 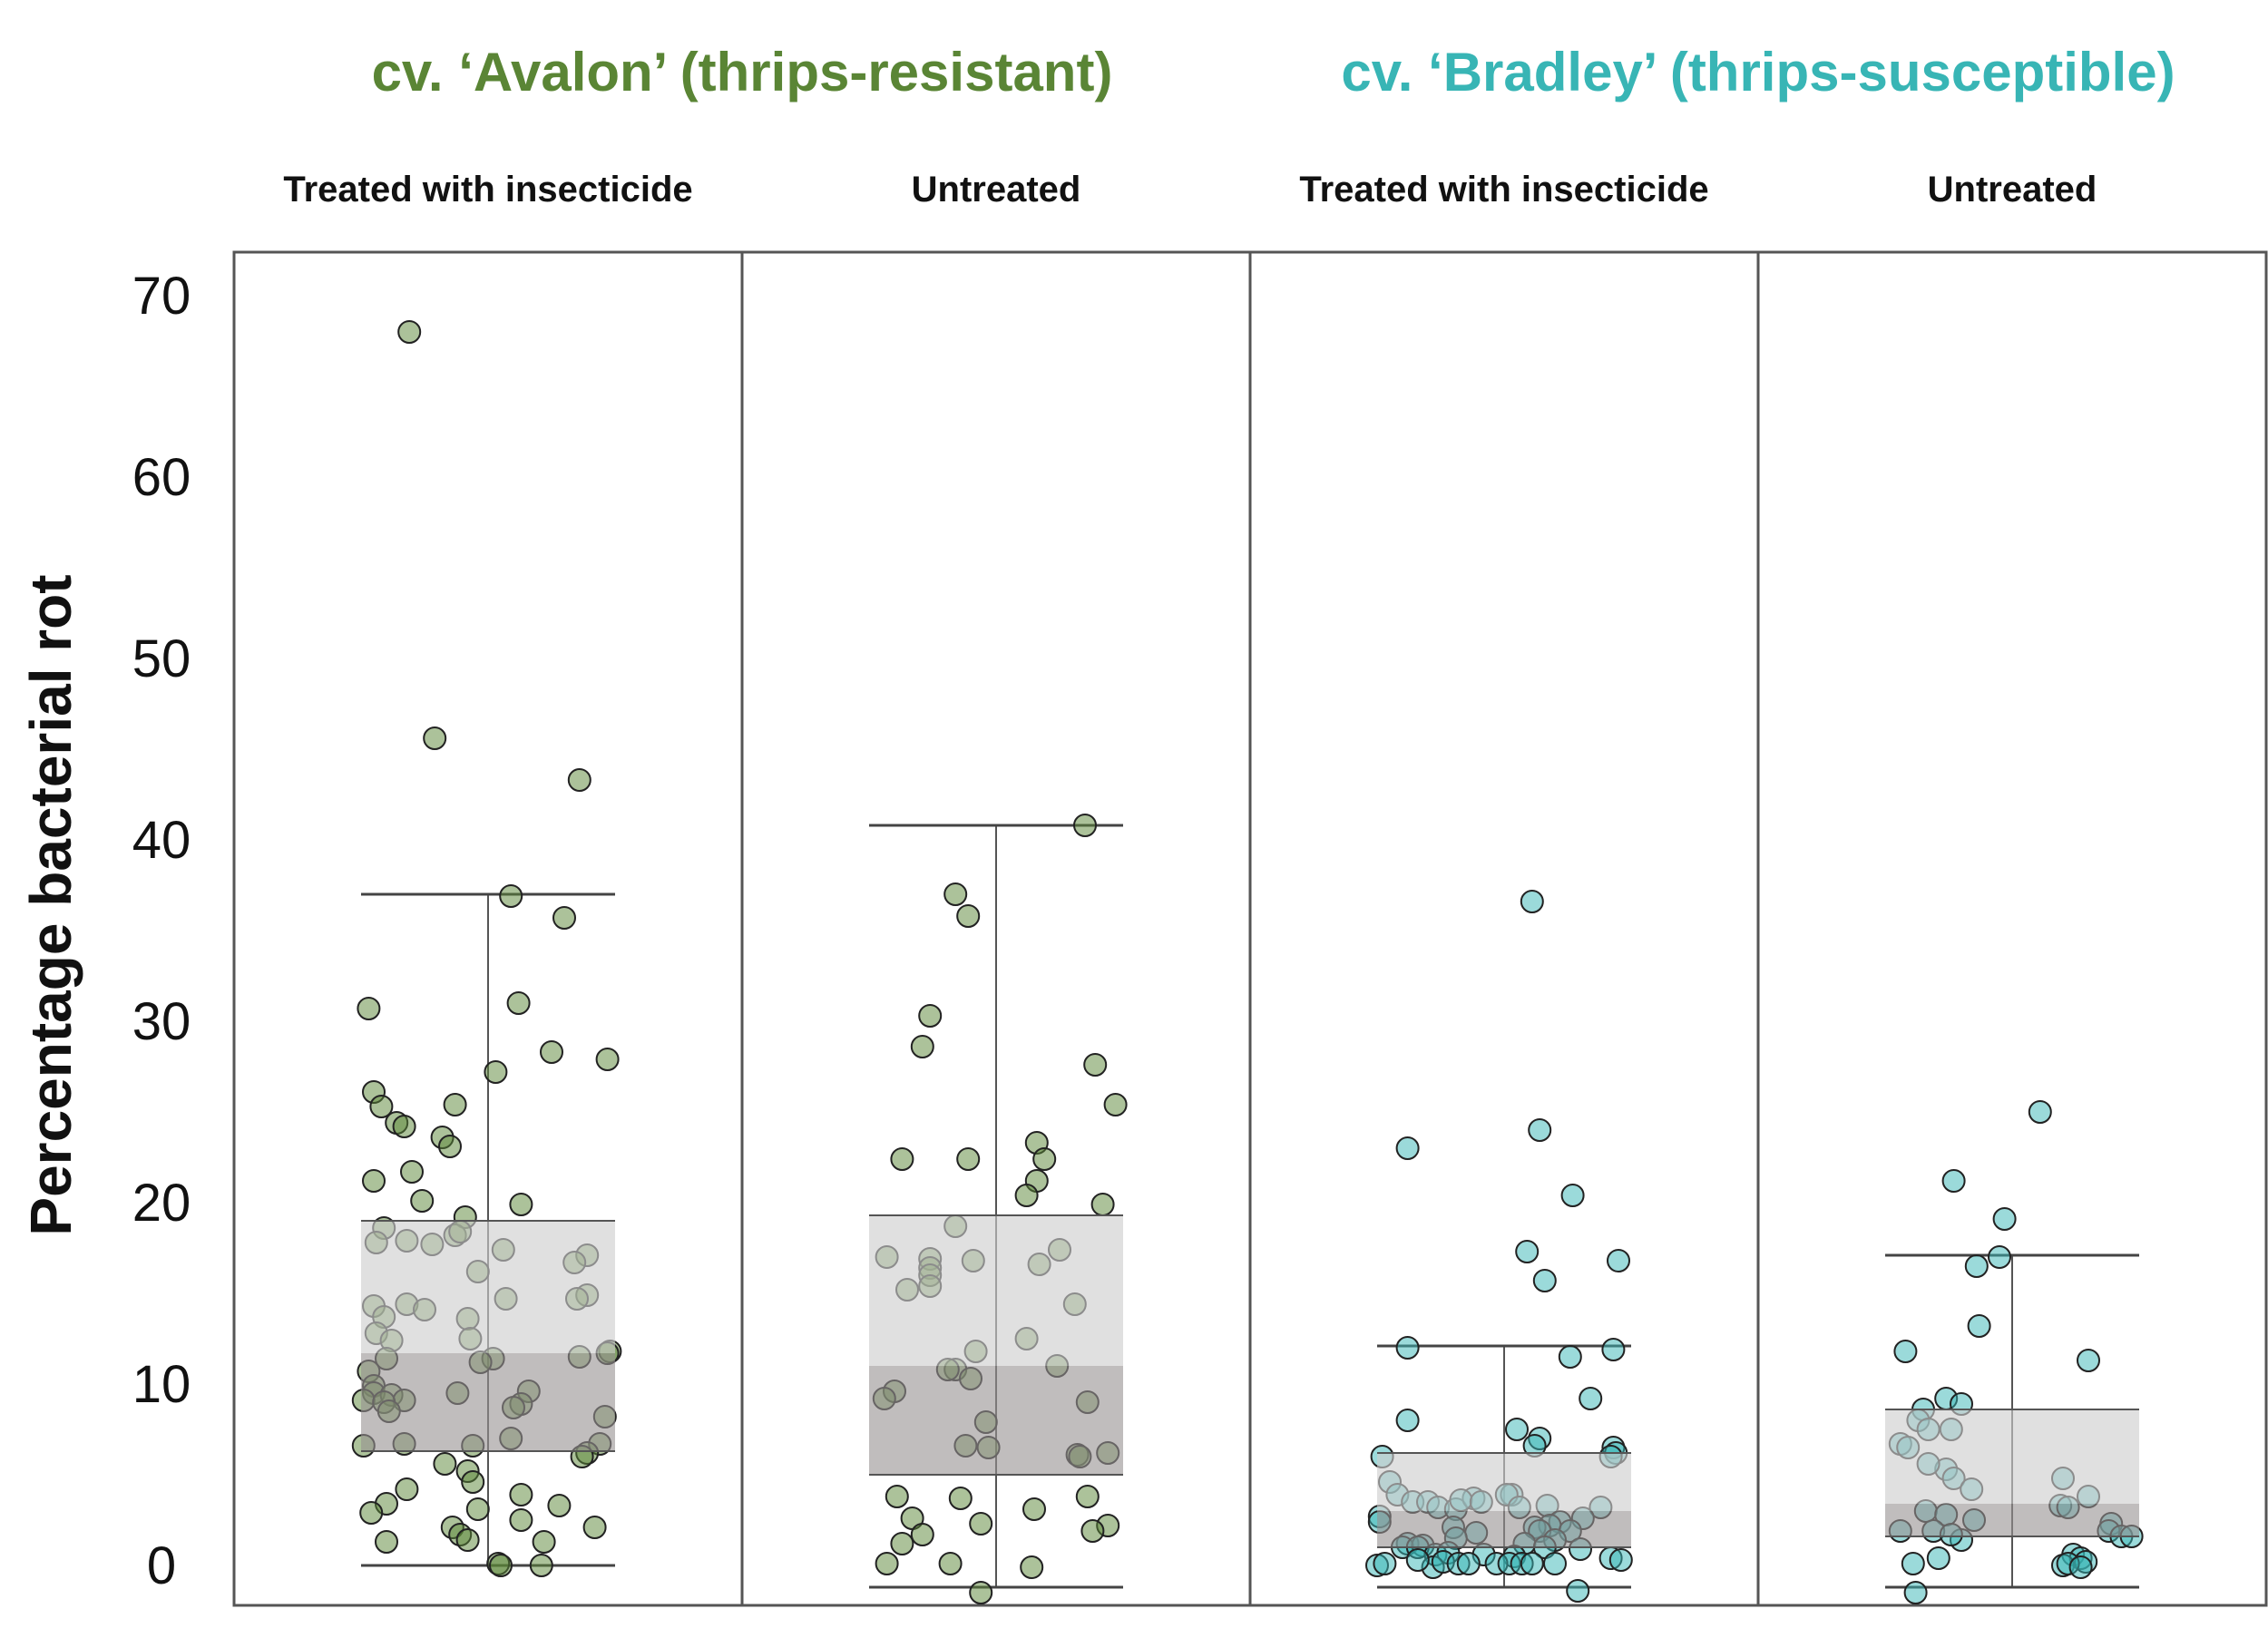 I want to click on y-tick-label: 10, so click(x=161, y=1384).